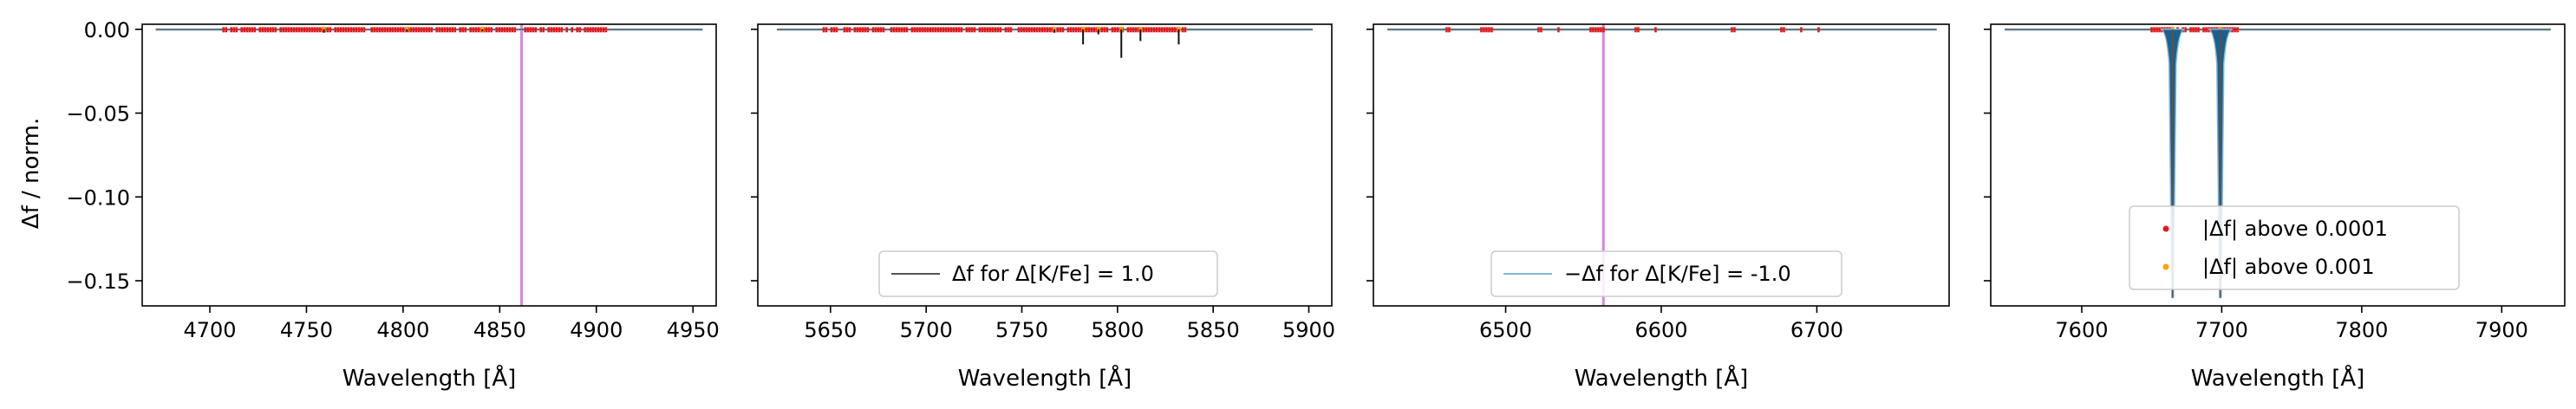 This screenshot has height=409, width=2576. I want to click on x-tick-label: 5650, so click(831, 330).